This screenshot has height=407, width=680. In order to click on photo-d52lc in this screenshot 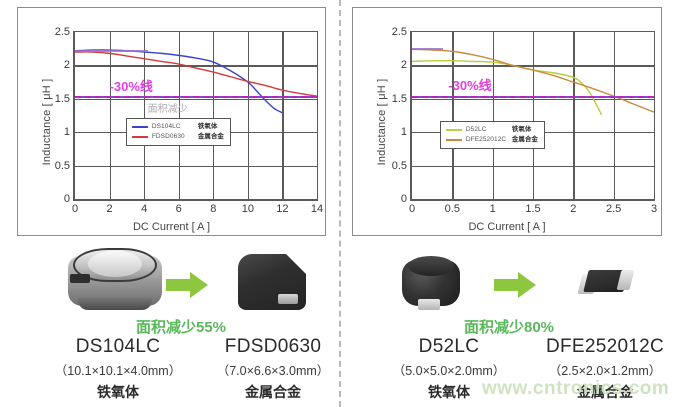, I will do `click(431, 283)`.